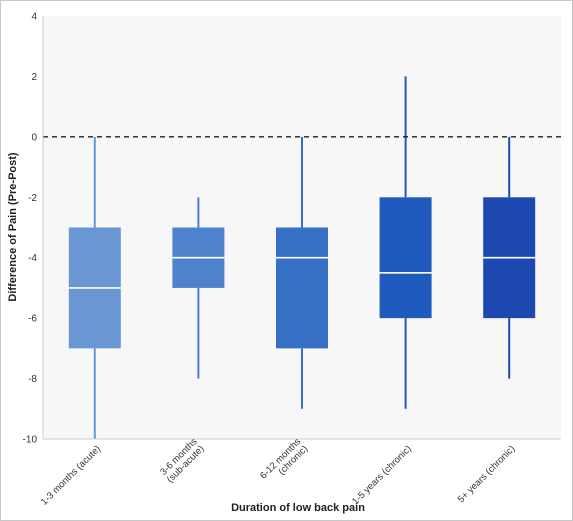 This screenshot has width=573, height=521. I want to click on y-tick-label: -10, so click(30, 440).